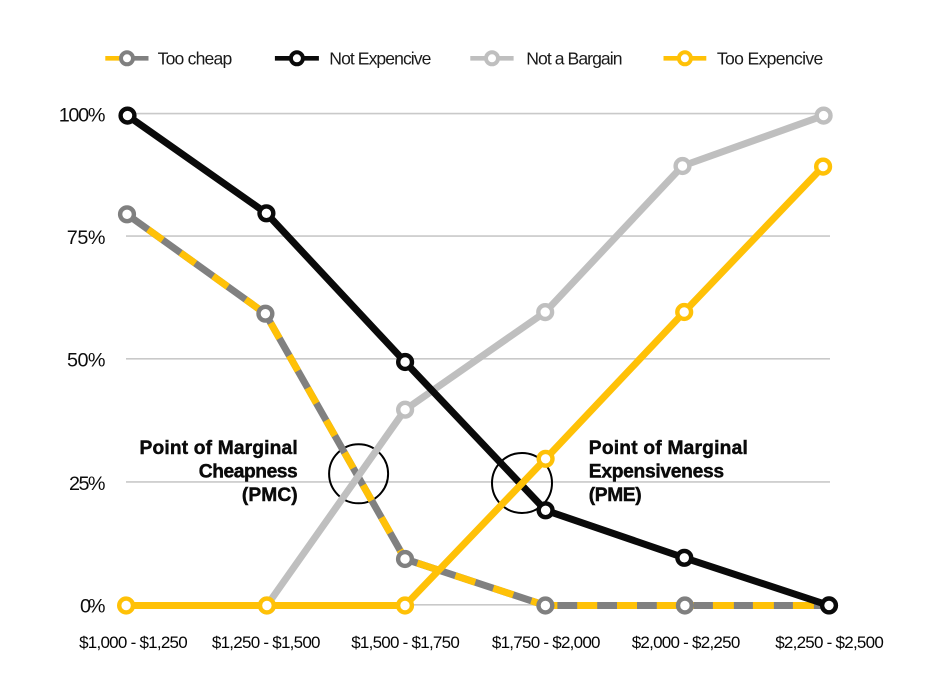 The height and width of the screenshot is (700, 940). I want to click on svg-text: 25%, so click(87, 484).